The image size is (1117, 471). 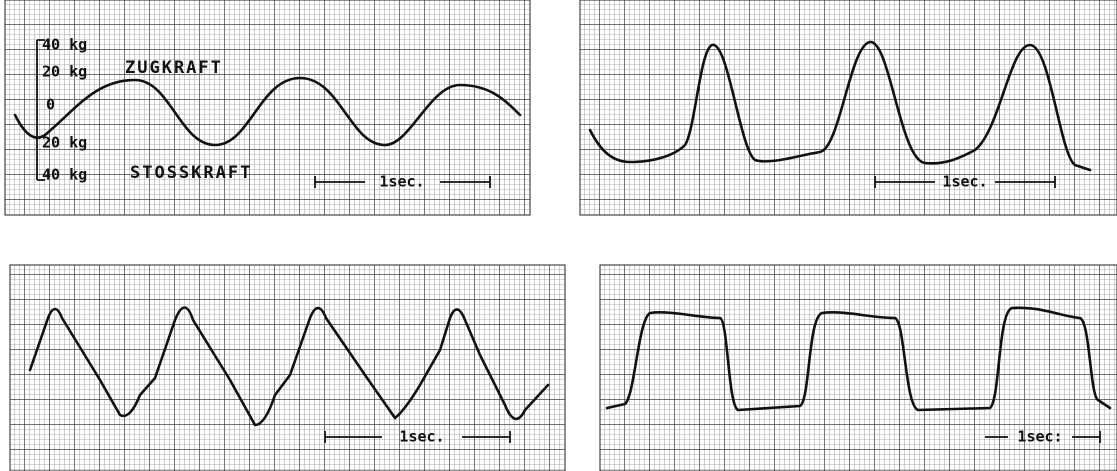 I want to click on push-label: STOSSKRAFT, so click(x=191, y=173).